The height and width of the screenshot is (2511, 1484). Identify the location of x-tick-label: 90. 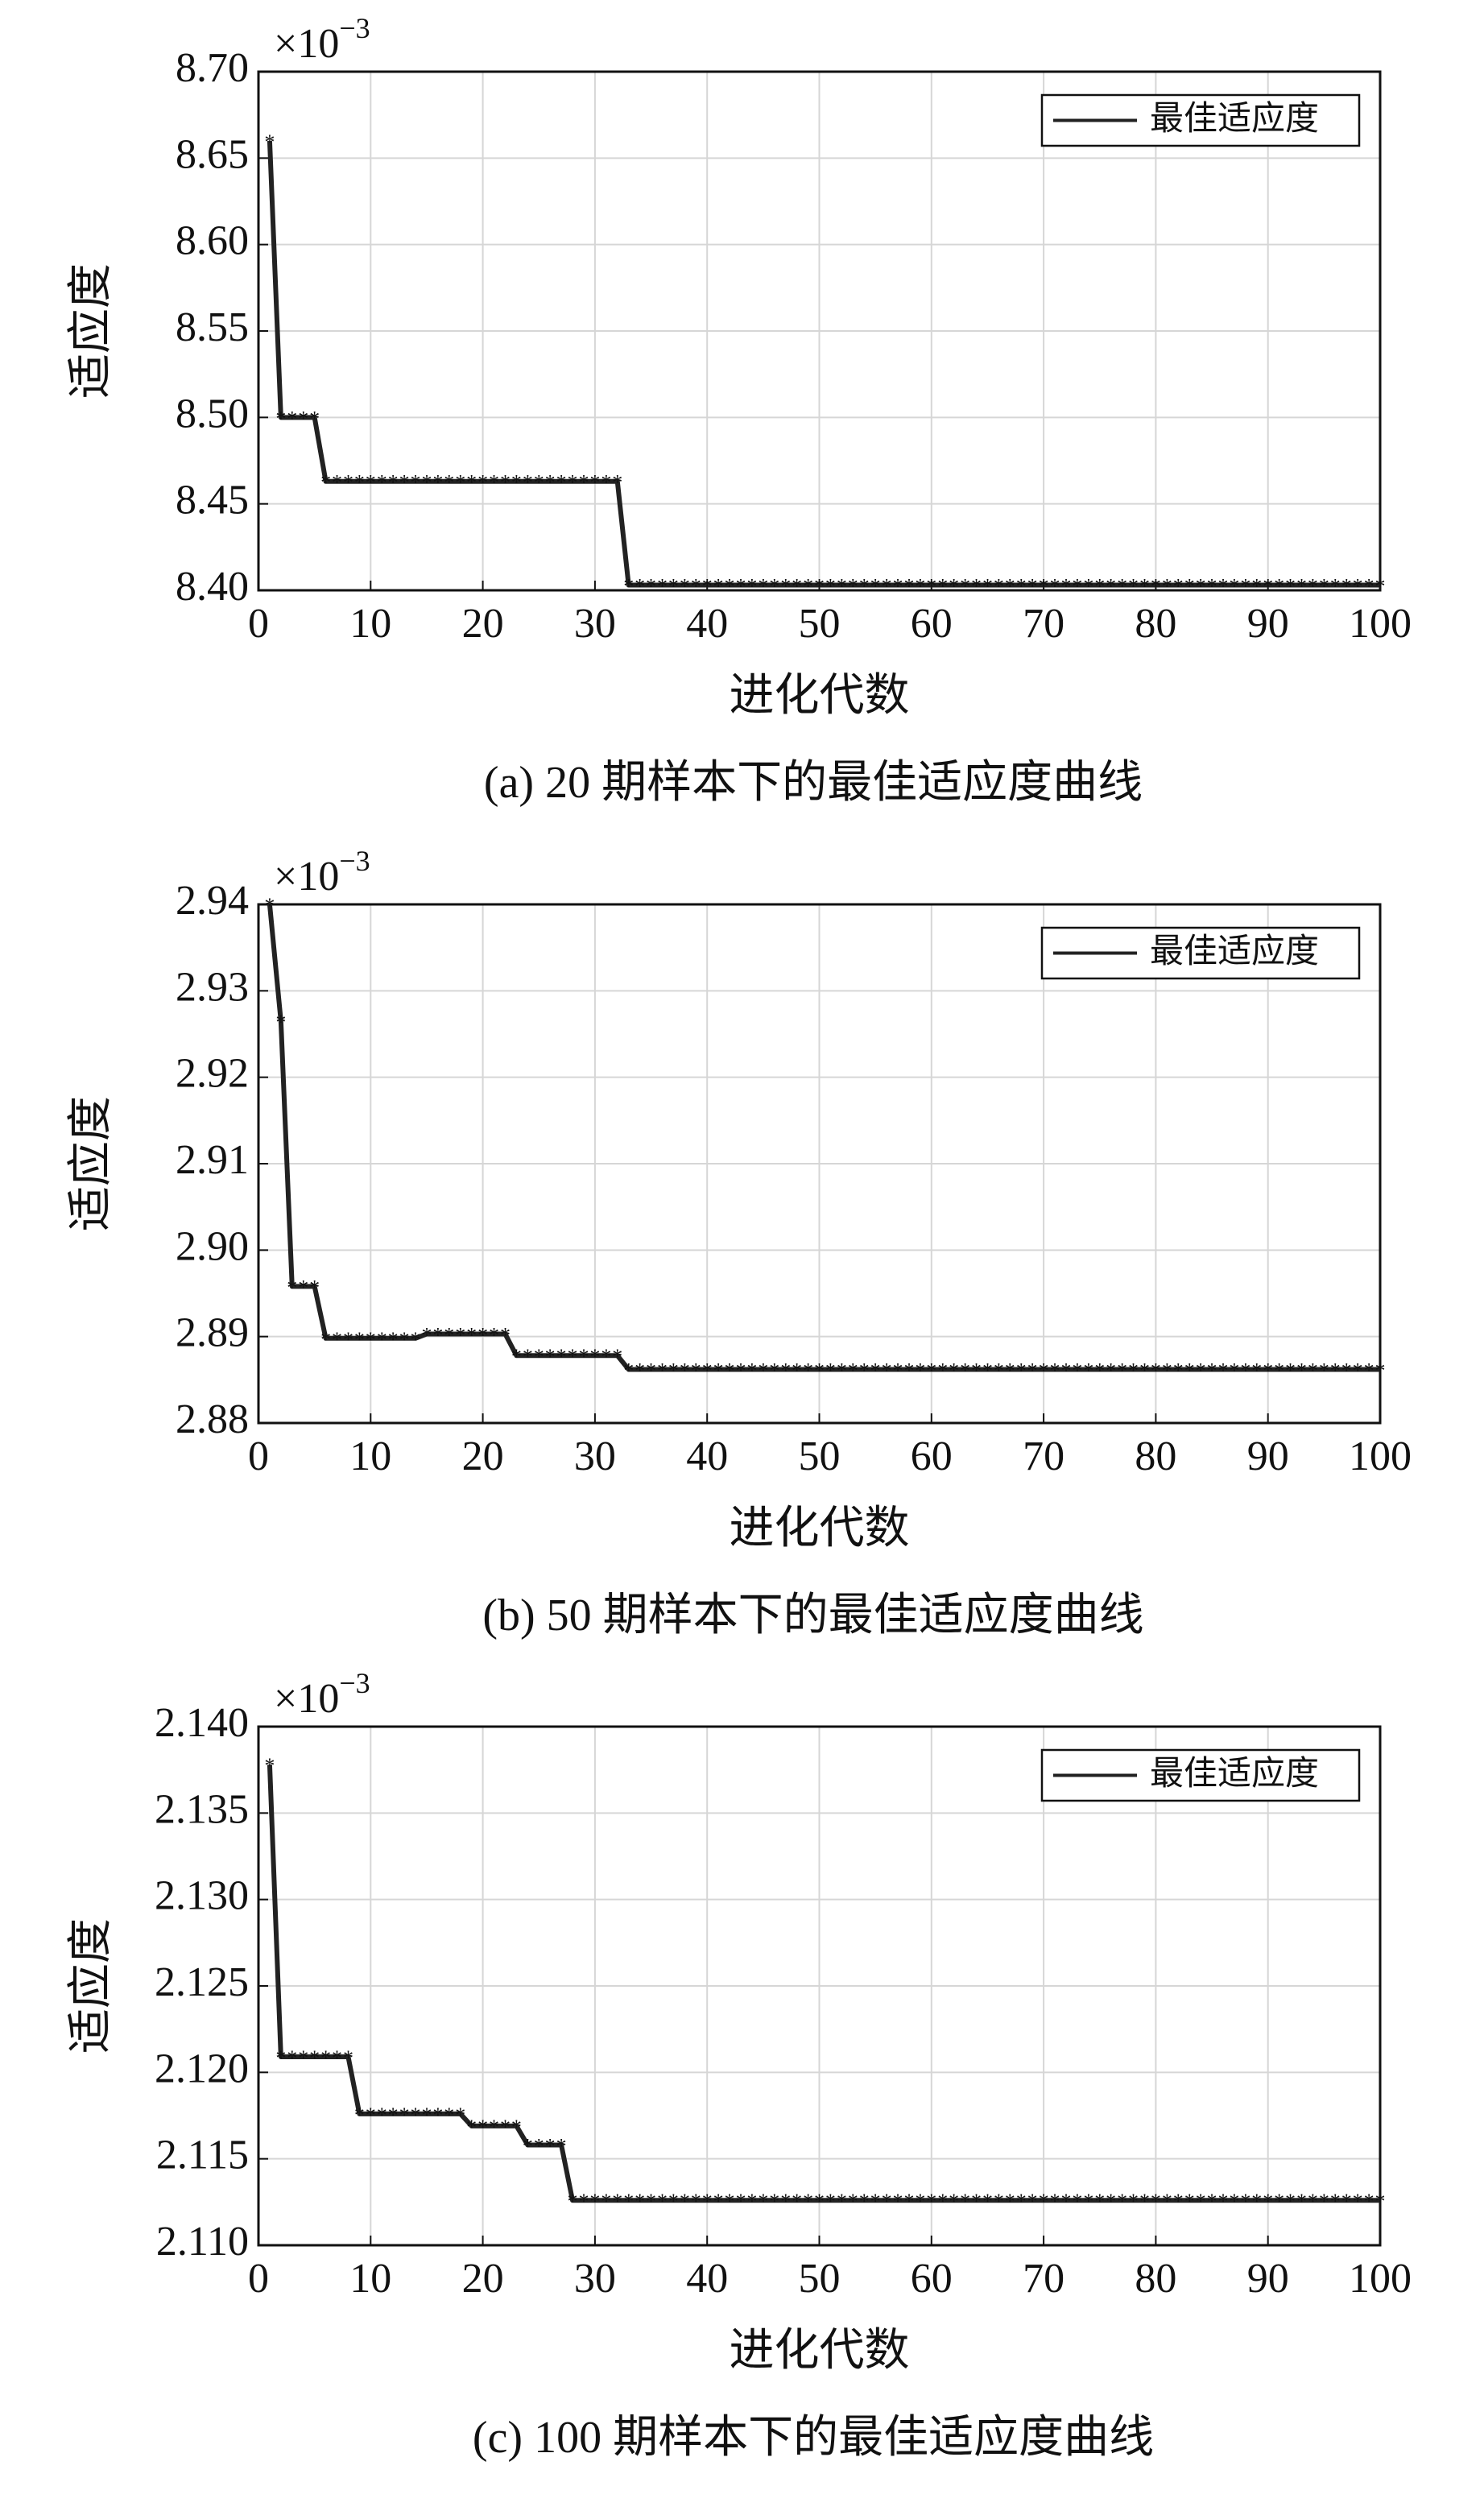
(1268, 1456).